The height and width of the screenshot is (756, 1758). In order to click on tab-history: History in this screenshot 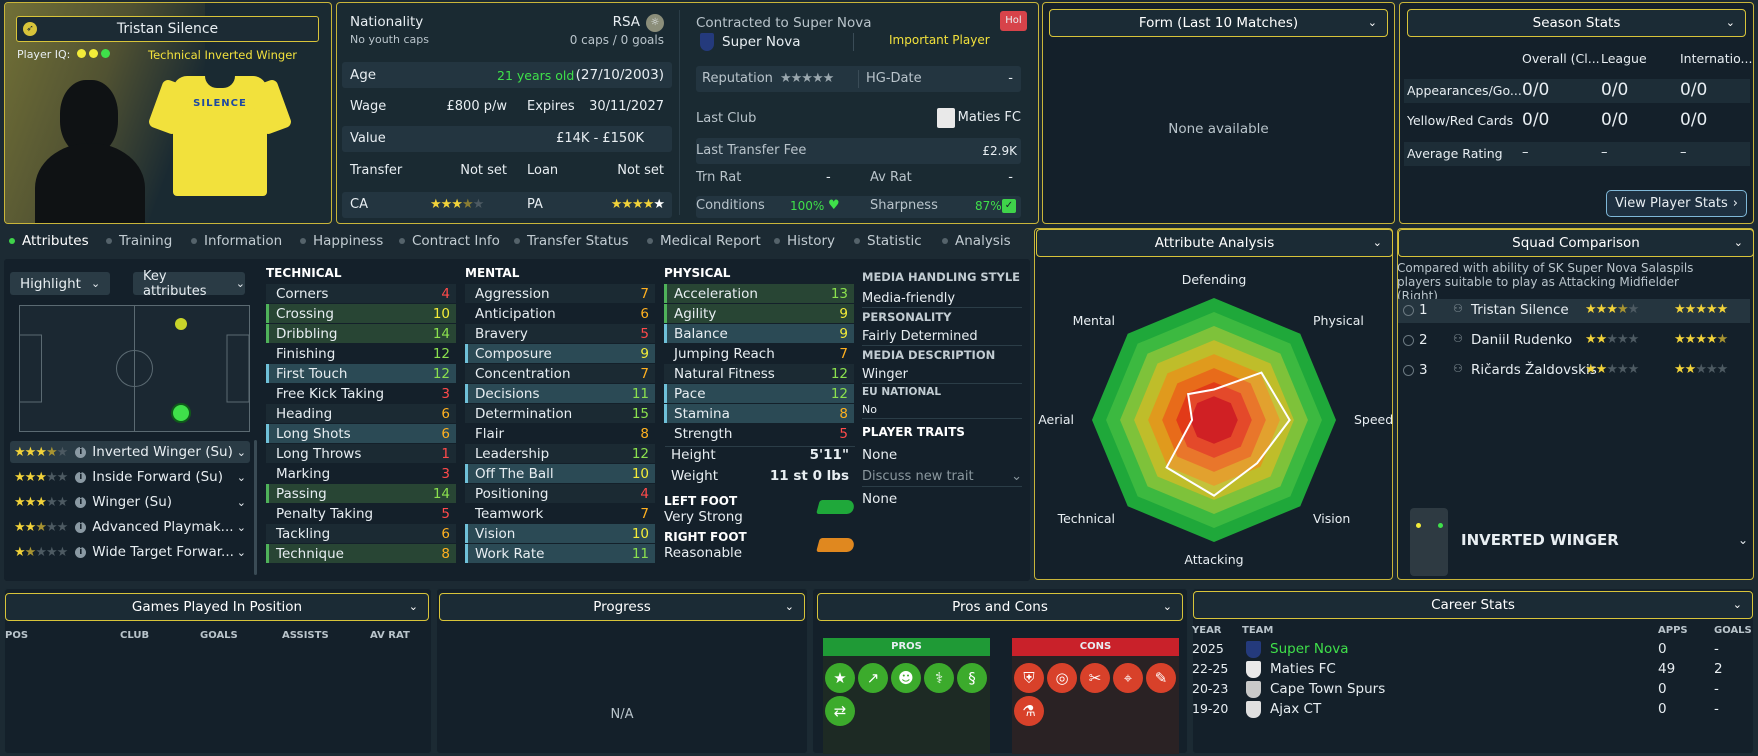, I will do `click(804, 241)`.